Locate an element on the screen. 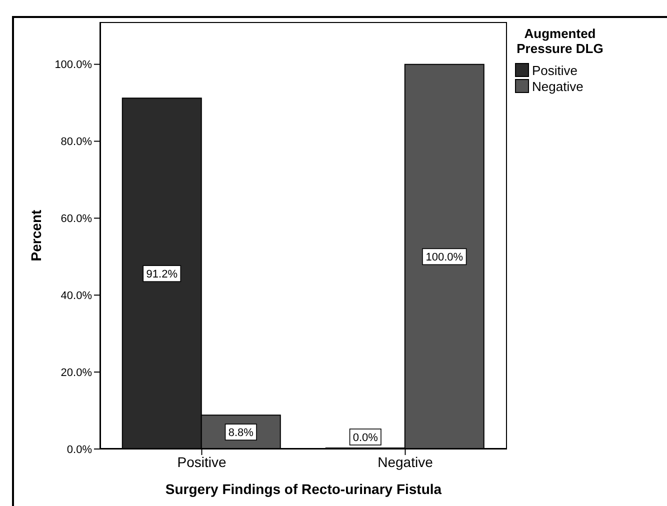 This screenshot has height=506, width=667. y-tick-label: 80.0% is located at coordinates (76, 142).